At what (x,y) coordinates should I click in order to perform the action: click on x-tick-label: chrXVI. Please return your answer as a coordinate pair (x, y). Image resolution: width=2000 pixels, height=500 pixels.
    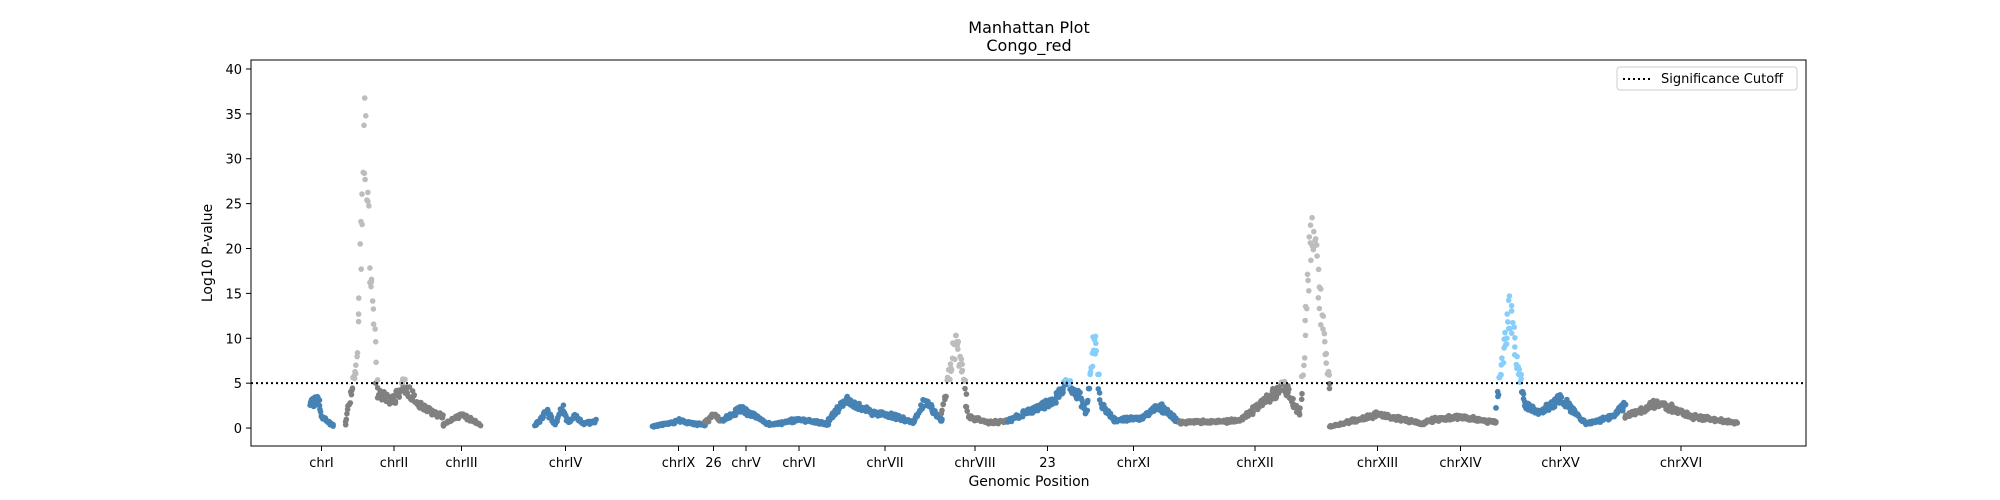
    Looking at the image, I should click on (1681, 463).